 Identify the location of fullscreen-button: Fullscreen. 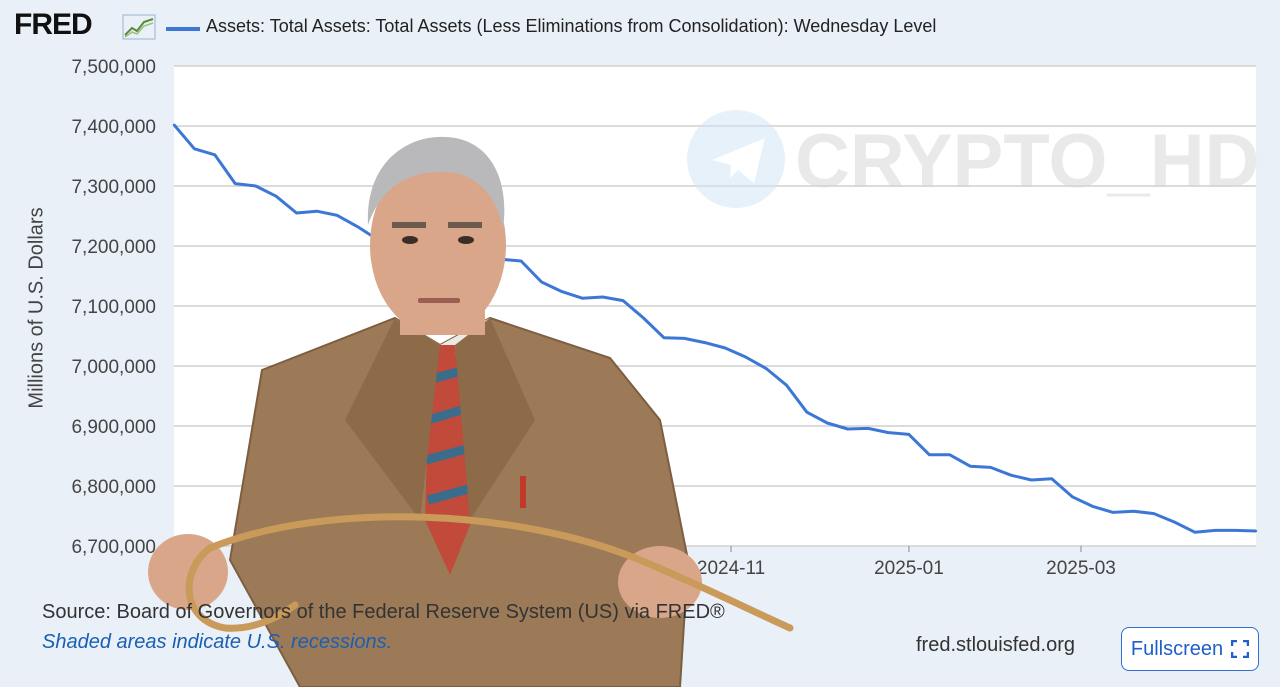
(1190, 649).